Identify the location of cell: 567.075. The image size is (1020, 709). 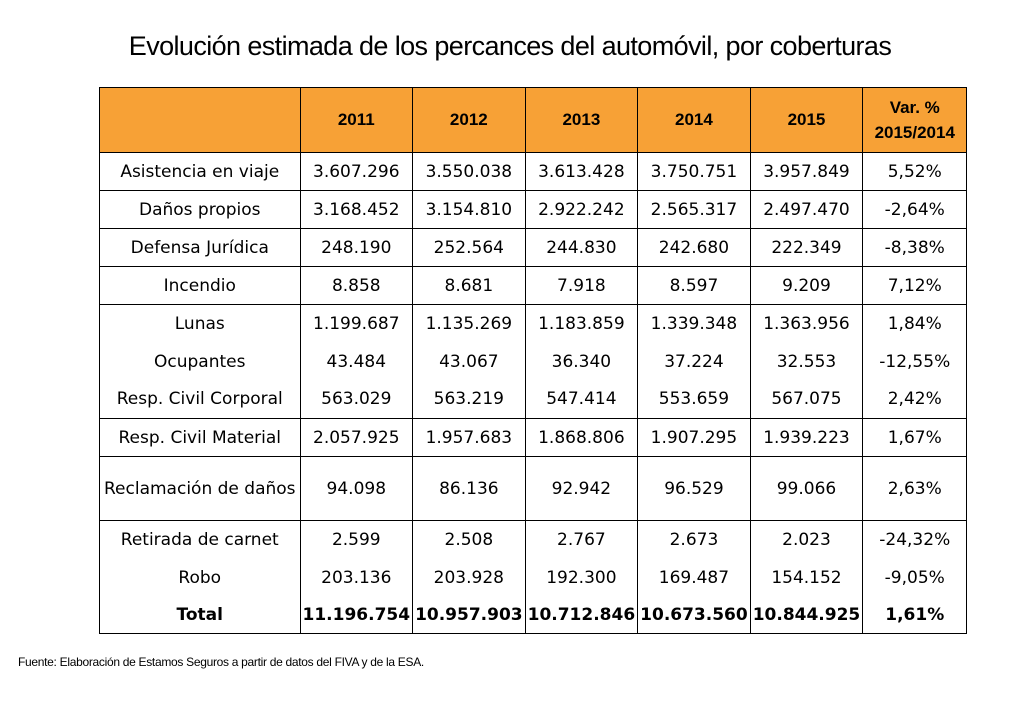
(806, 399).